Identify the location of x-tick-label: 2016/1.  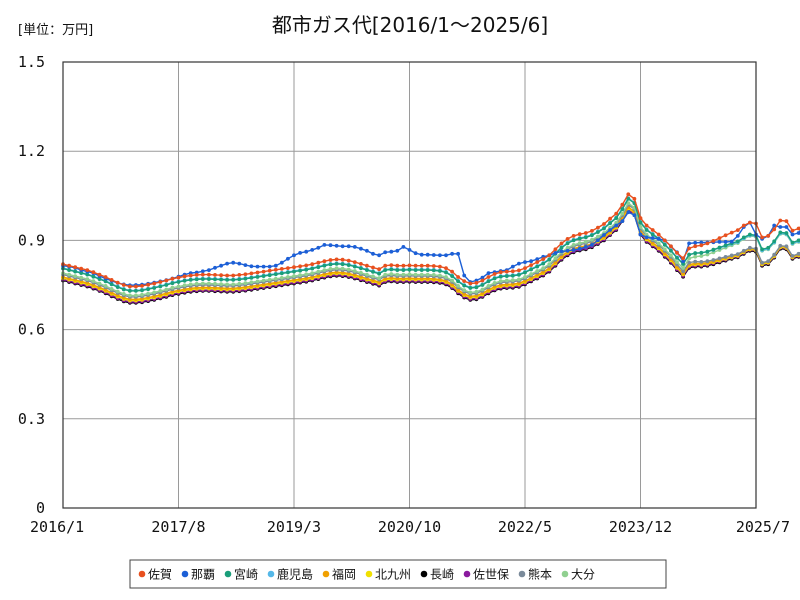
(57, 527).